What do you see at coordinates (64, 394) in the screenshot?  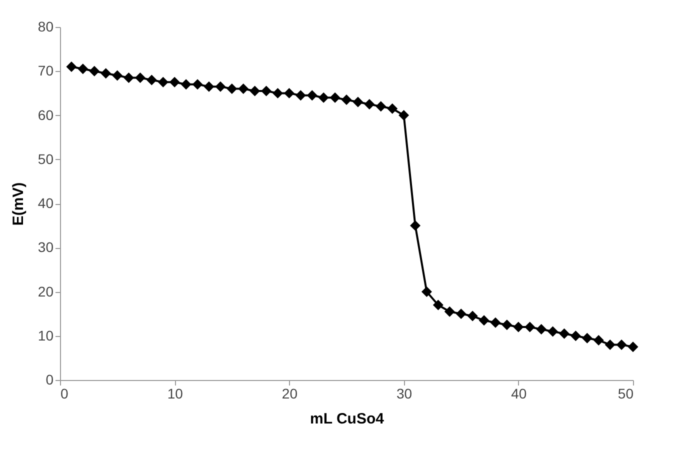 I see `x-tick-label: 0` at bounding box center [64, 394].